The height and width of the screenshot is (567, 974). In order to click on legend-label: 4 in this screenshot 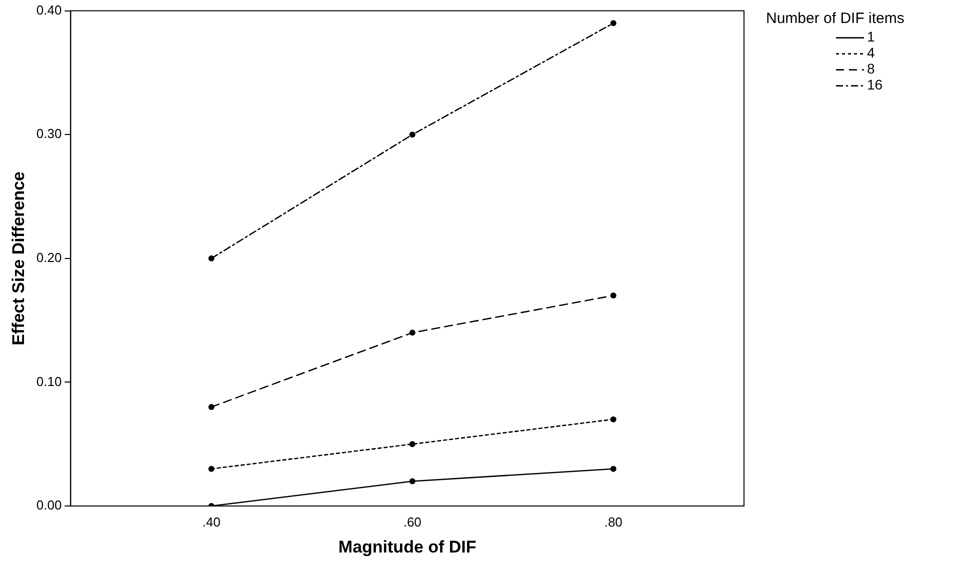, I will do `click(871, 52)`.